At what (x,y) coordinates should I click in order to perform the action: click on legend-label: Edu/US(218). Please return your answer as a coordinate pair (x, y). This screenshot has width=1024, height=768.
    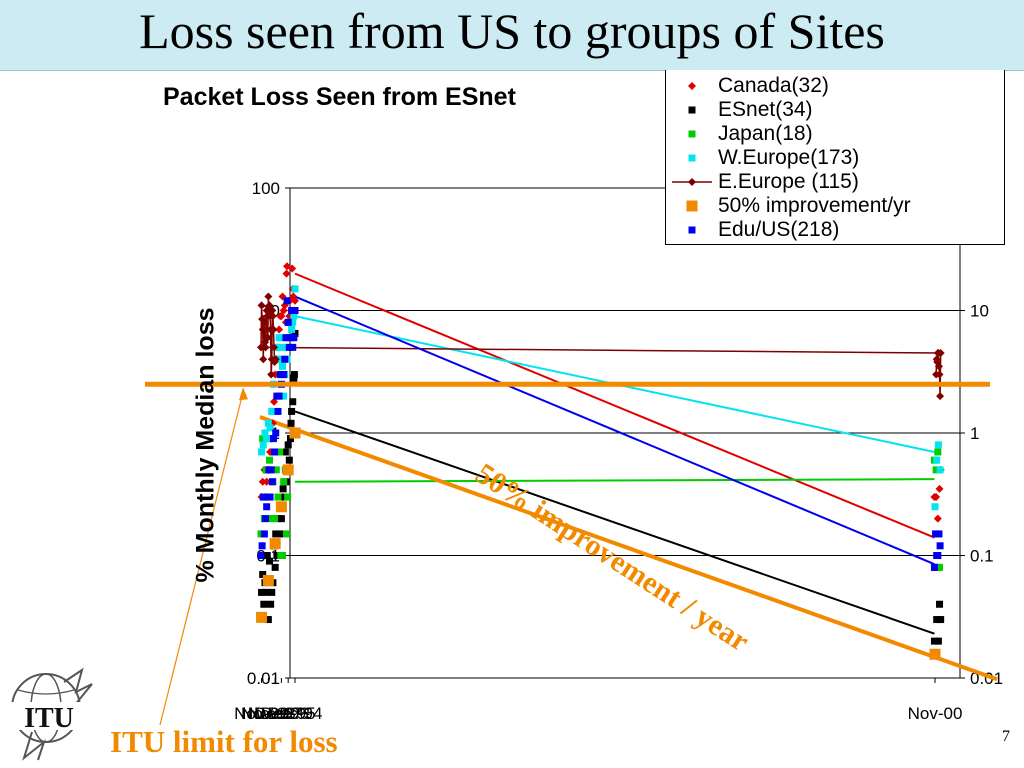
    Looking at the image, I should click on (779, 229).